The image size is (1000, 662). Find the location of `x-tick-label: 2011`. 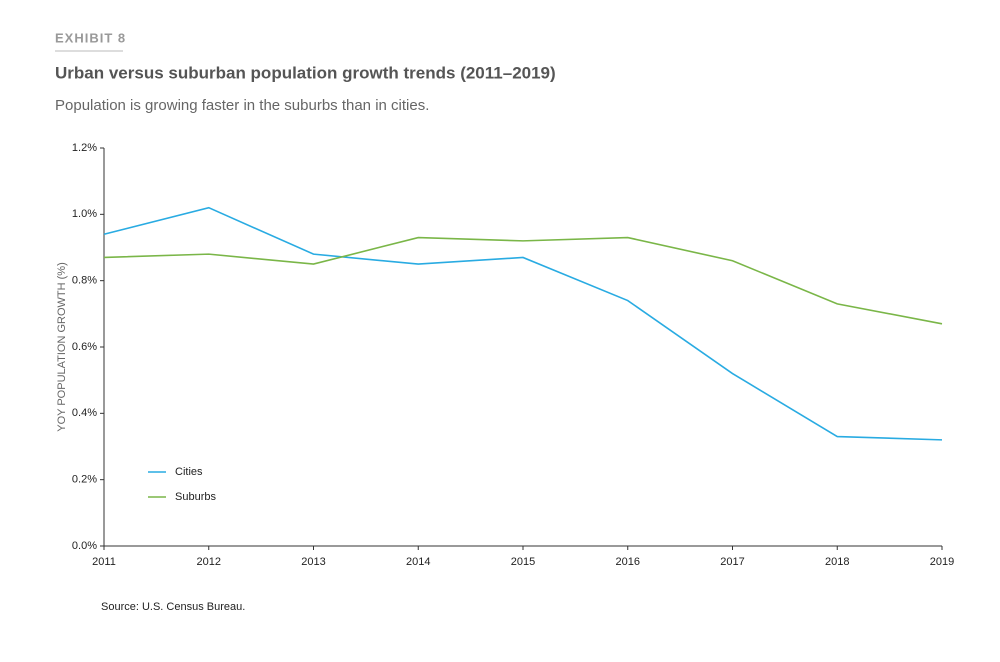

x-tick-label: 2011 is located at coordinates (104, 562).